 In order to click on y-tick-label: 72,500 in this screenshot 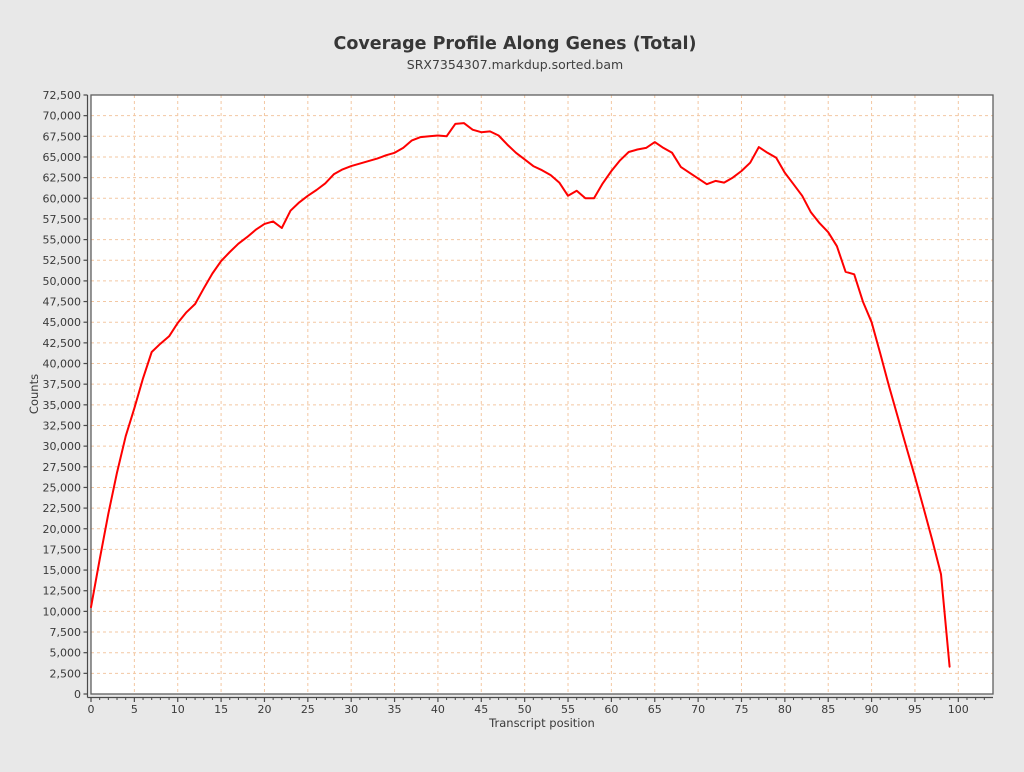, I will do `click(62, 95)`.